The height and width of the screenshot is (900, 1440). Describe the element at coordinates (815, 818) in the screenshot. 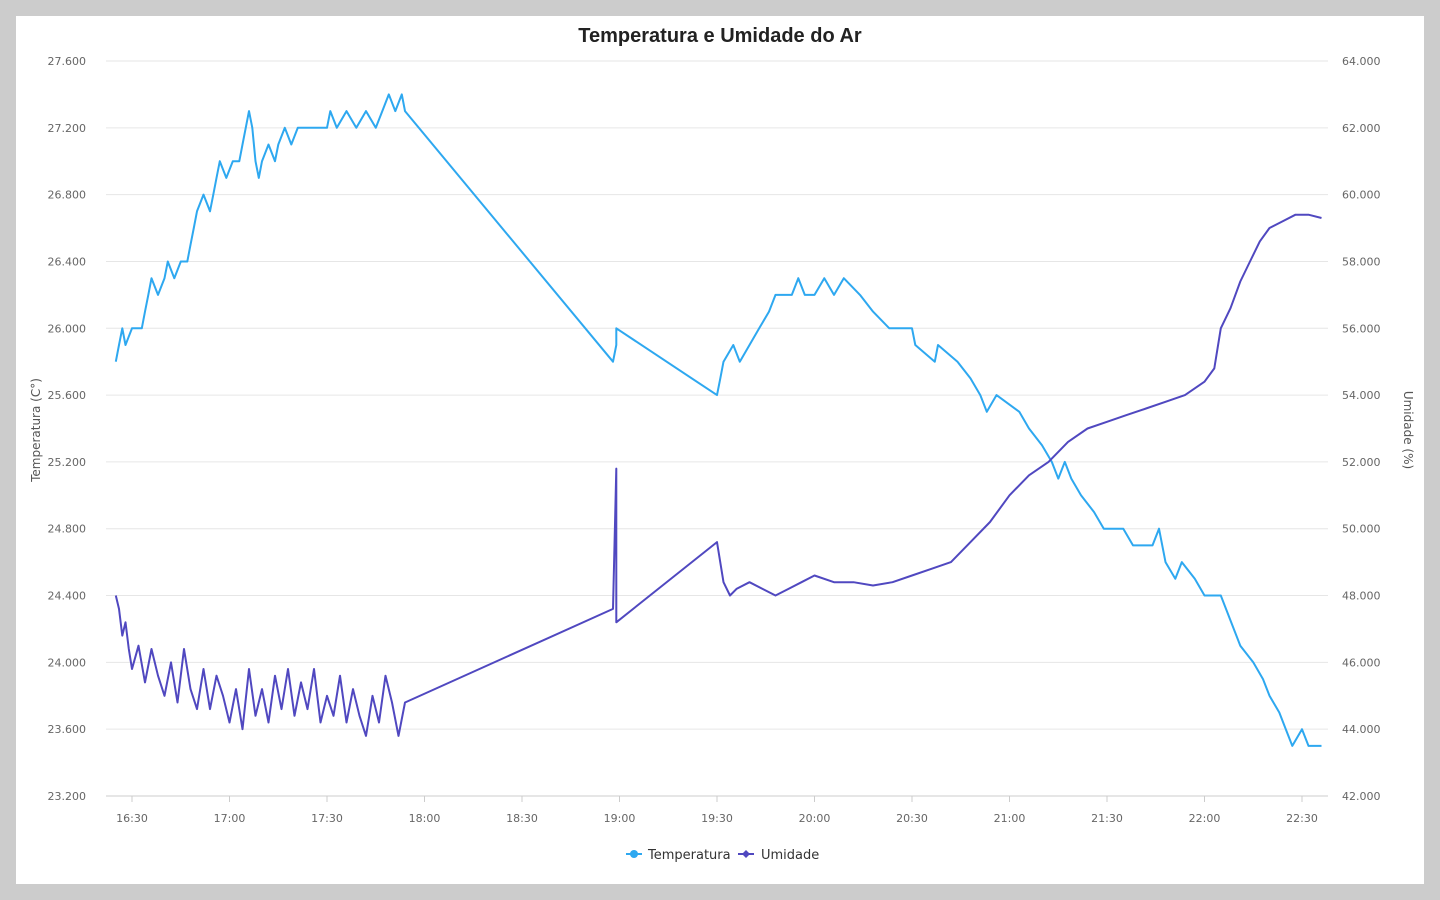

I see `x-tick-label: 20:00` at that location.